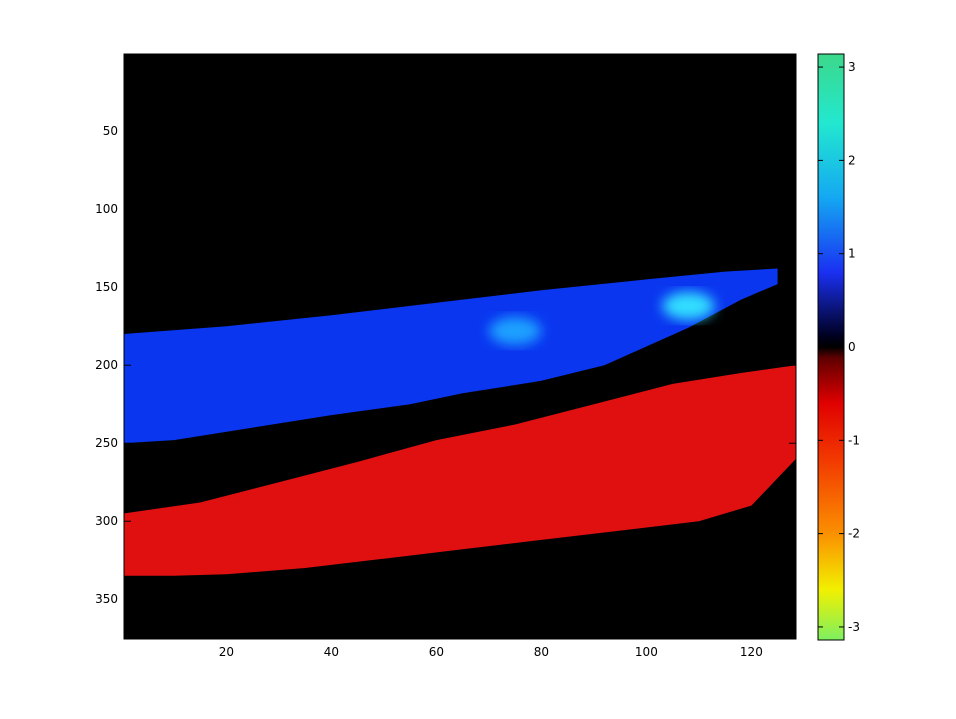 Image resolution: width=956 pixels, height=719 pixels. What do you see at coordinates (839, 347) in the screenshot?
I see `colorbar: 3 2 1 0 -1 -2 -3` at bounding box center [839, 347].